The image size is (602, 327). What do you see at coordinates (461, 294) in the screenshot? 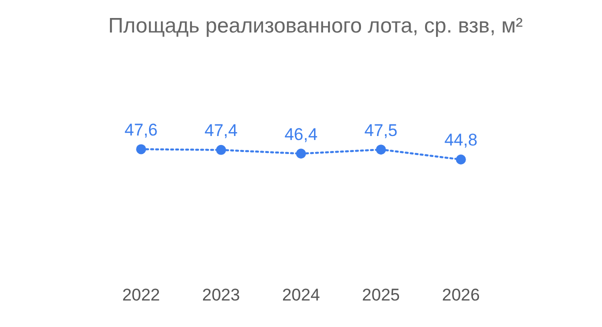
I see `x-tick-label: 2026` at bounding box center [461, 294].